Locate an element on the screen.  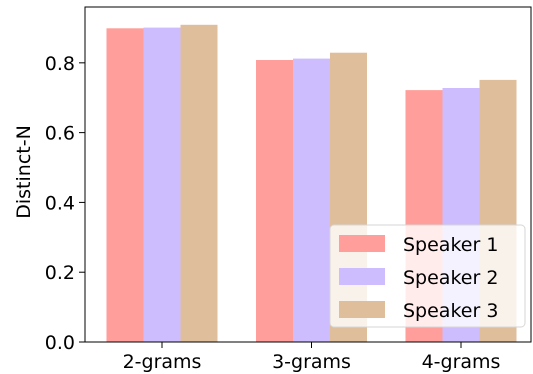
bar-speaker-2-3-grams is located at coordinates (311, 200).